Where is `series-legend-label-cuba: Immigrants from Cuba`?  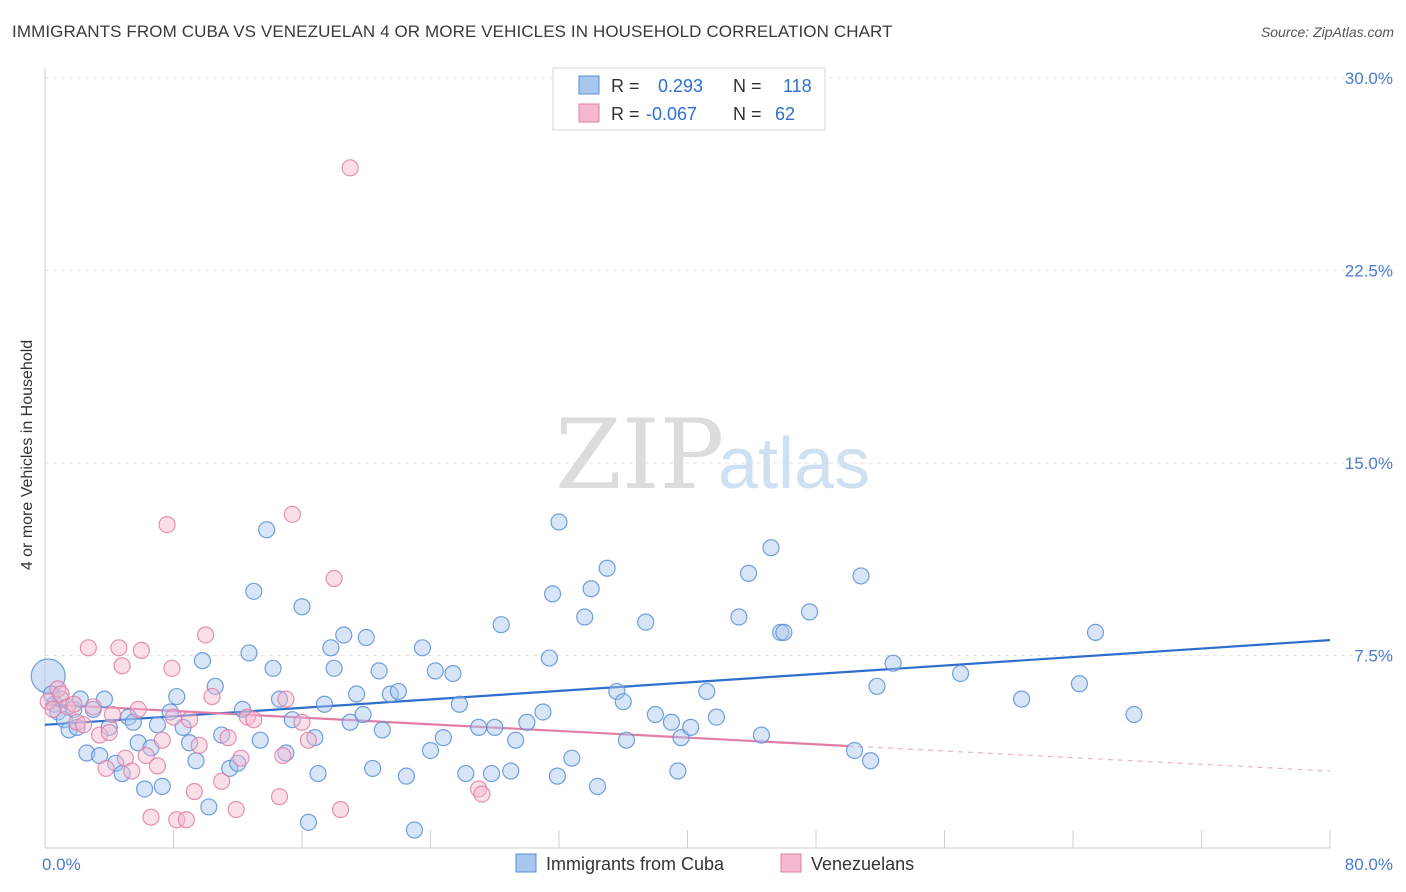 series-legend-label-cuba: Immigrants from Cuba is located at coordinates (635, 864).